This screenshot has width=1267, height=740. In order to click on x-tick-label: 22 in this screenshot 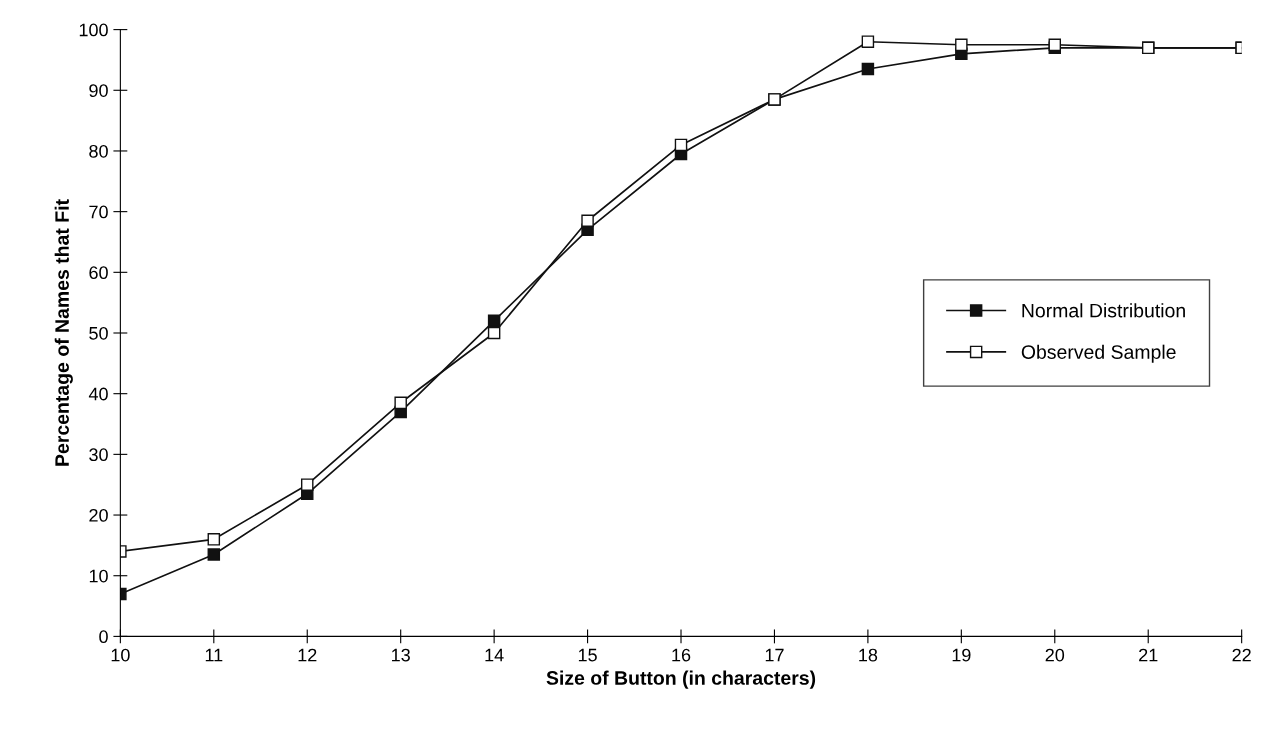, I will do `click(1241, 655)`.